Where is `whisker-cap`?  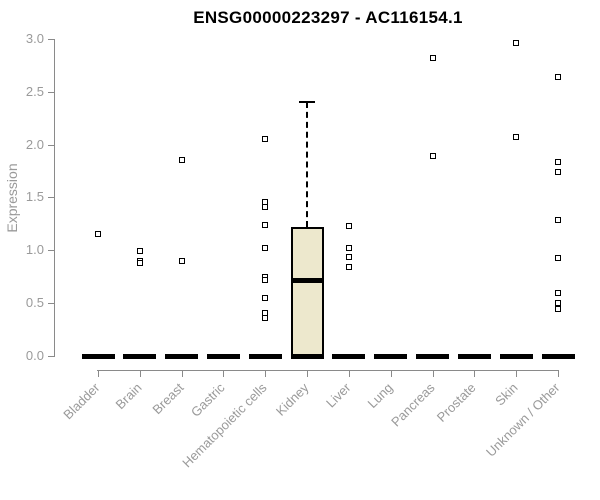
whisker-cap is located at coordinates (307, 102).